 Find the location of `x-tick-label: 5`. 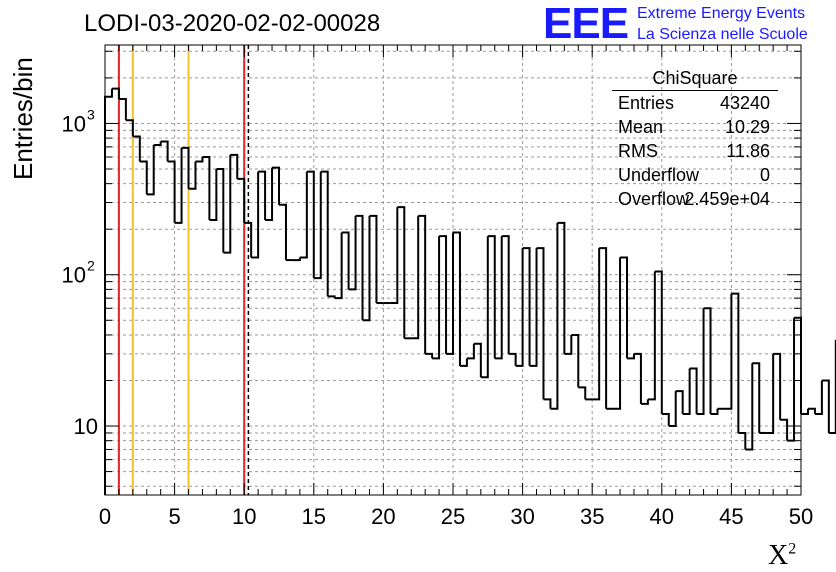

x-tick-label: 5 is located at coordinates (174, 516).